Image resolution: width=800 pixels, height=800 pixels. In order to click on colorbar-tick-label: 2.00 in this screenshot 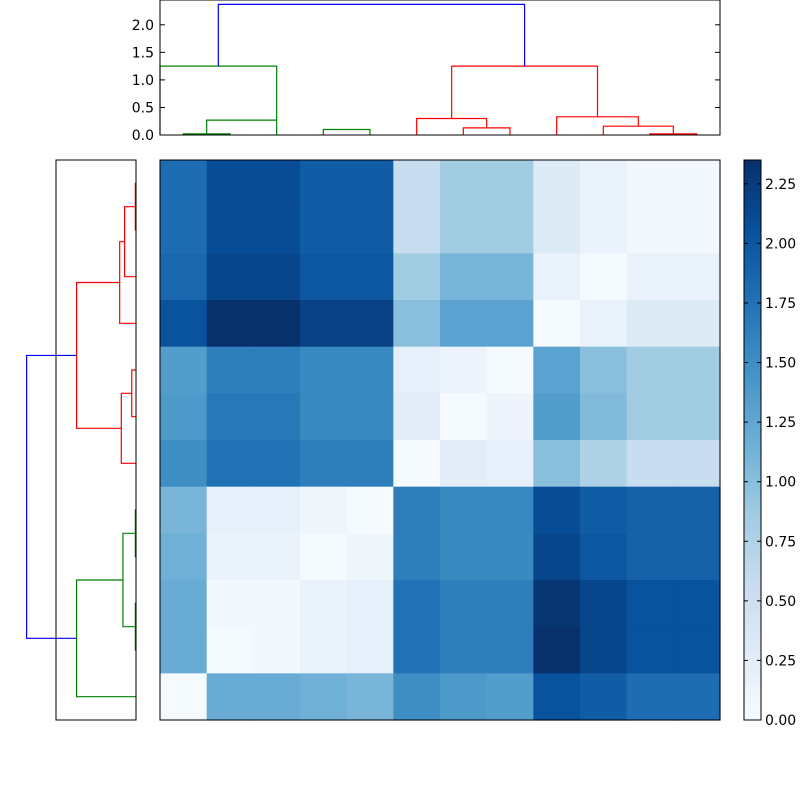, I will do `click(780, 244)`.